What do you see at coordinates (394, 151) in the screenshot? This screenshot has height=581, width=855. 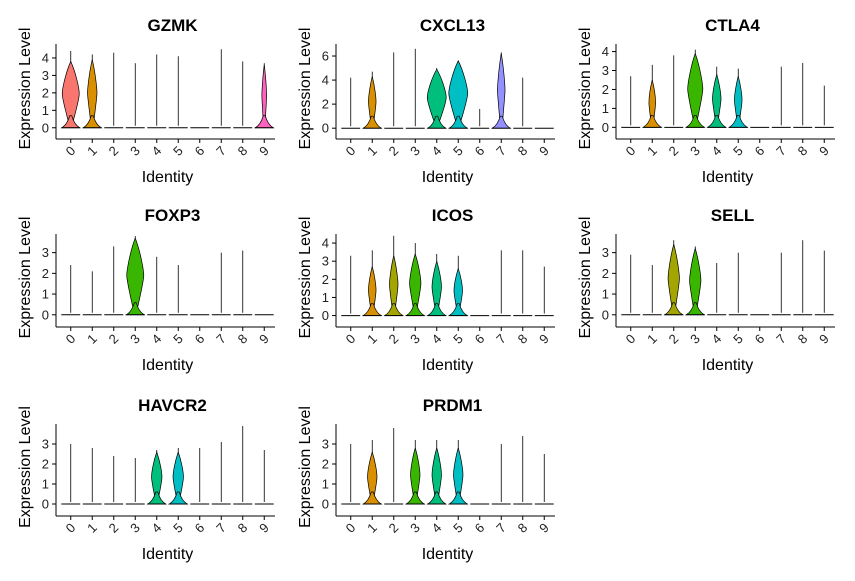 I see `x-tick-label: 2` at bounding box center [394, 151].